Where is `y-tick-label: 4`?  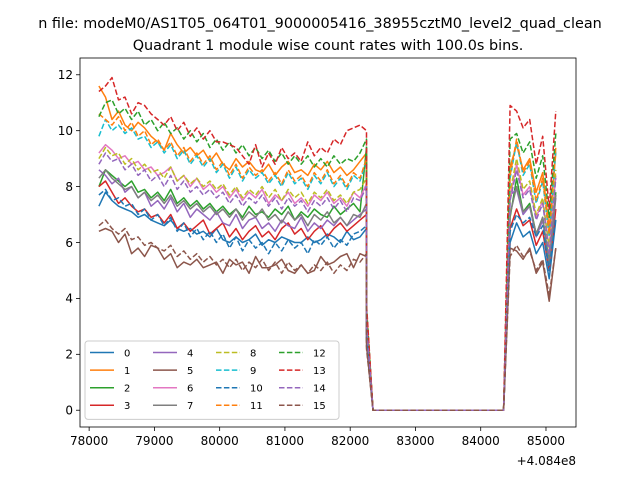 y-tick-label: 4 is located at coordinates (69, 299).